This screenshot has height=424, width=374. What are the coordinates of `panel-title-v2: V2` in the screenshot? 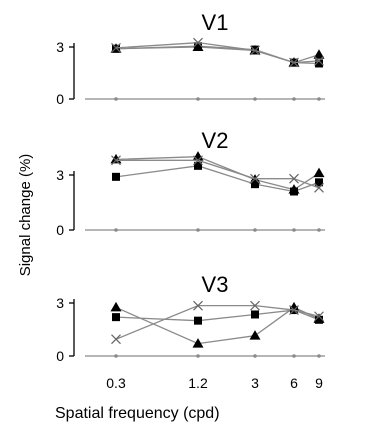 It's located at (215, 140).